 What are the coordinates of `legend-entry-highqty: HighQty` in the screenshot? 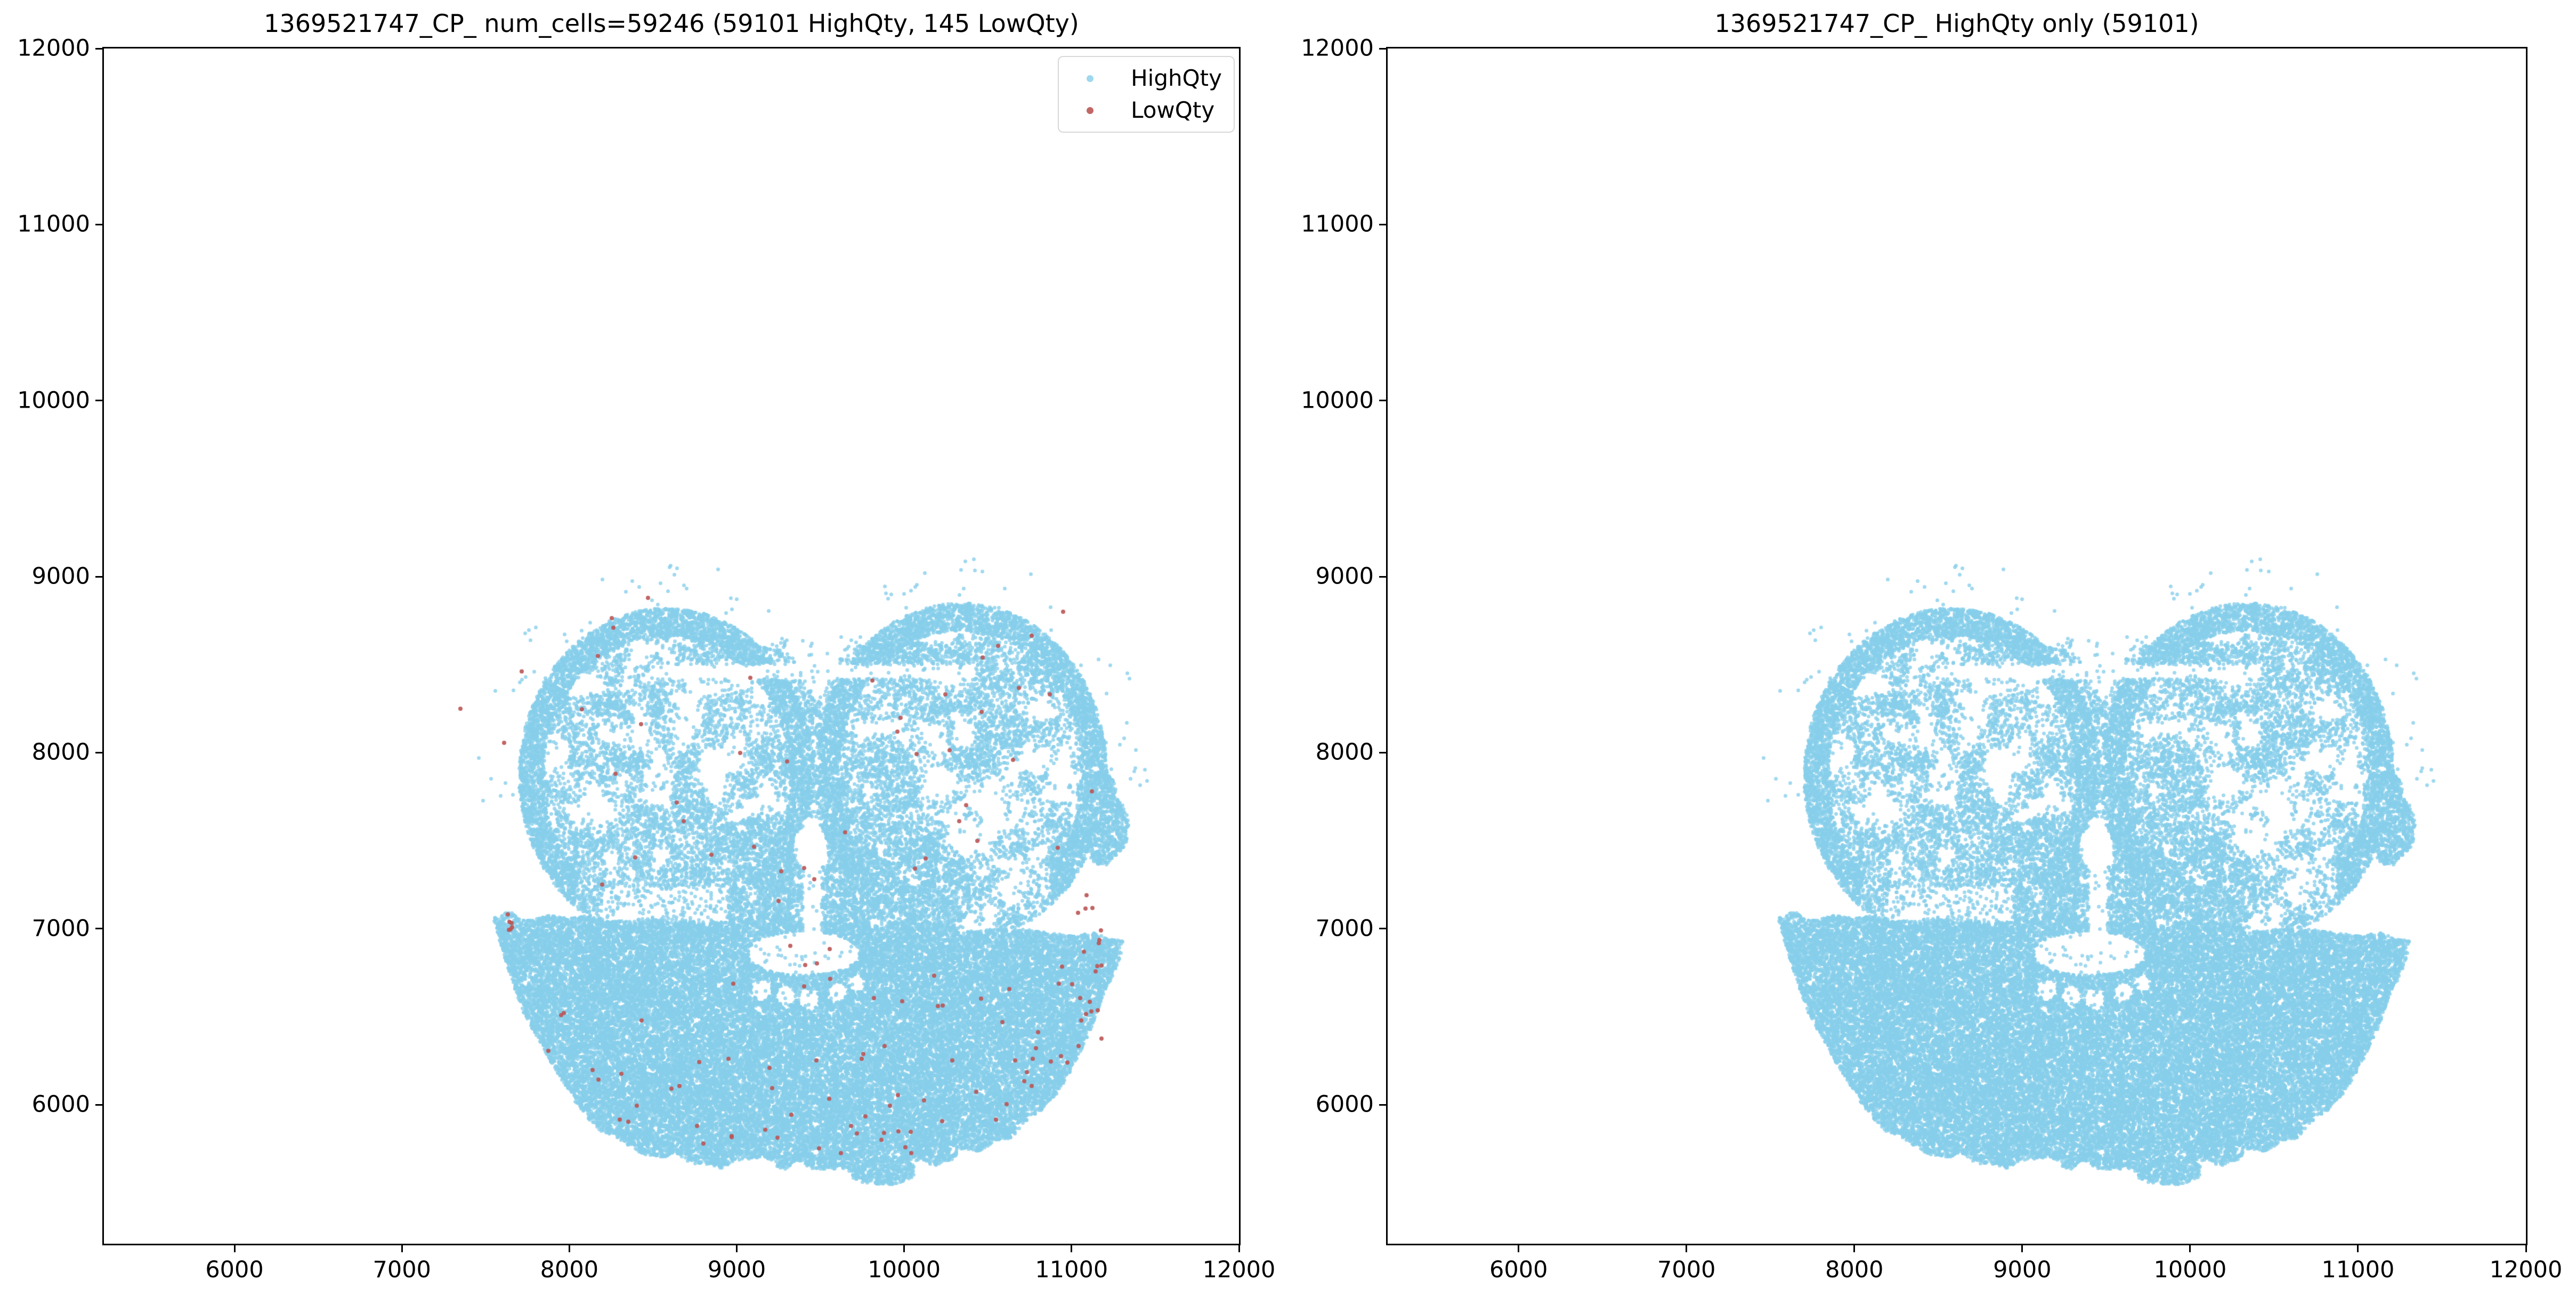 It's located at (1140, 78).